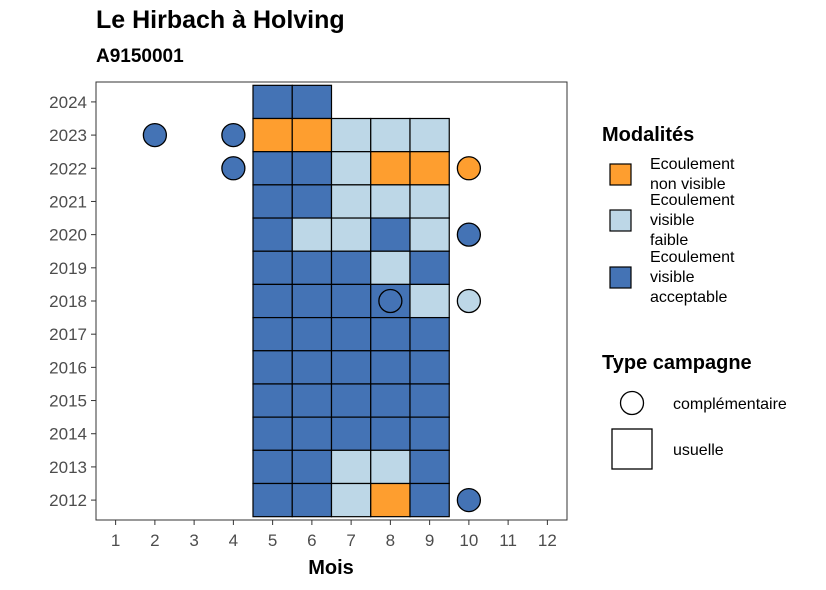  What do you see at coordinates (547, 540) in the screenshot?
I see `x-tick-label: 12` at bounding box center [547, 540].